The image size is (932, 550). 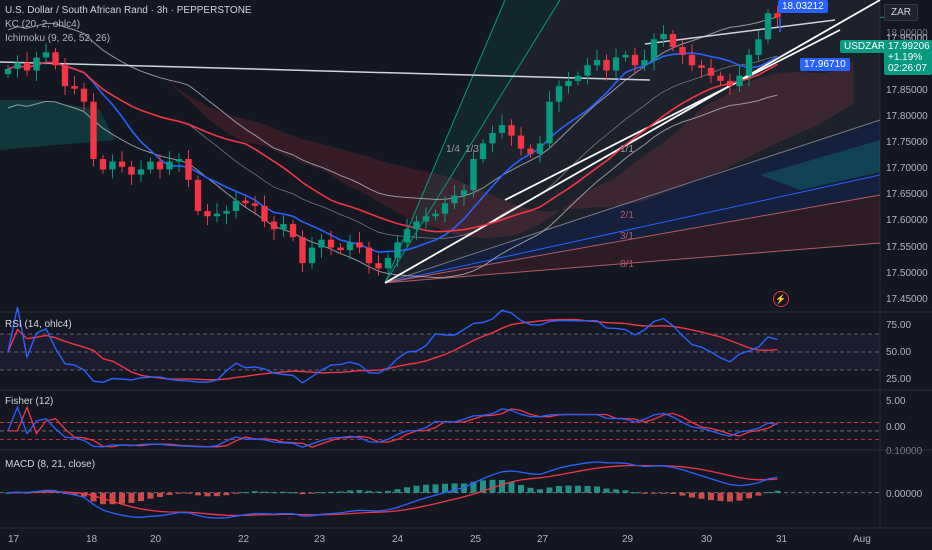 What do you see at coordinates (865, 46) in the screenshot?
I see `symbol-tag: USDZAR` at bounding box center [865, 46].